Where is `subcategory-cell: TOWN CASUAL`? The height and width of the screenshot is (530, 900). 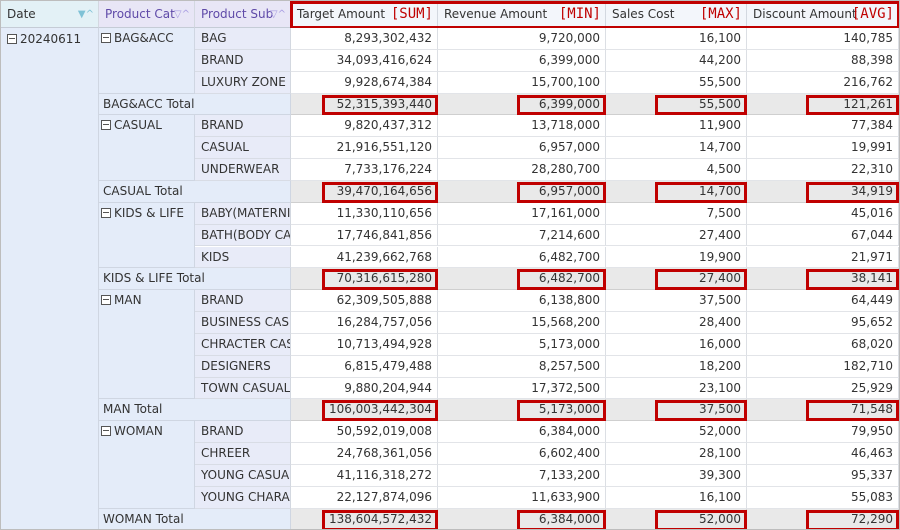 subcategory-cell: TOWN CASUAL is located at coordinates (243, 388).